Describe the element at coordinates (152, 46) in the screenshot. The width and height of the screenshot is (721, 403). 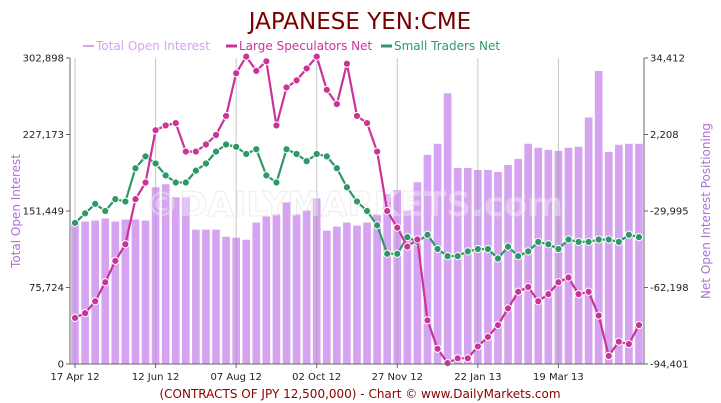
I see `legend-label: Total Open Interest` at that location.